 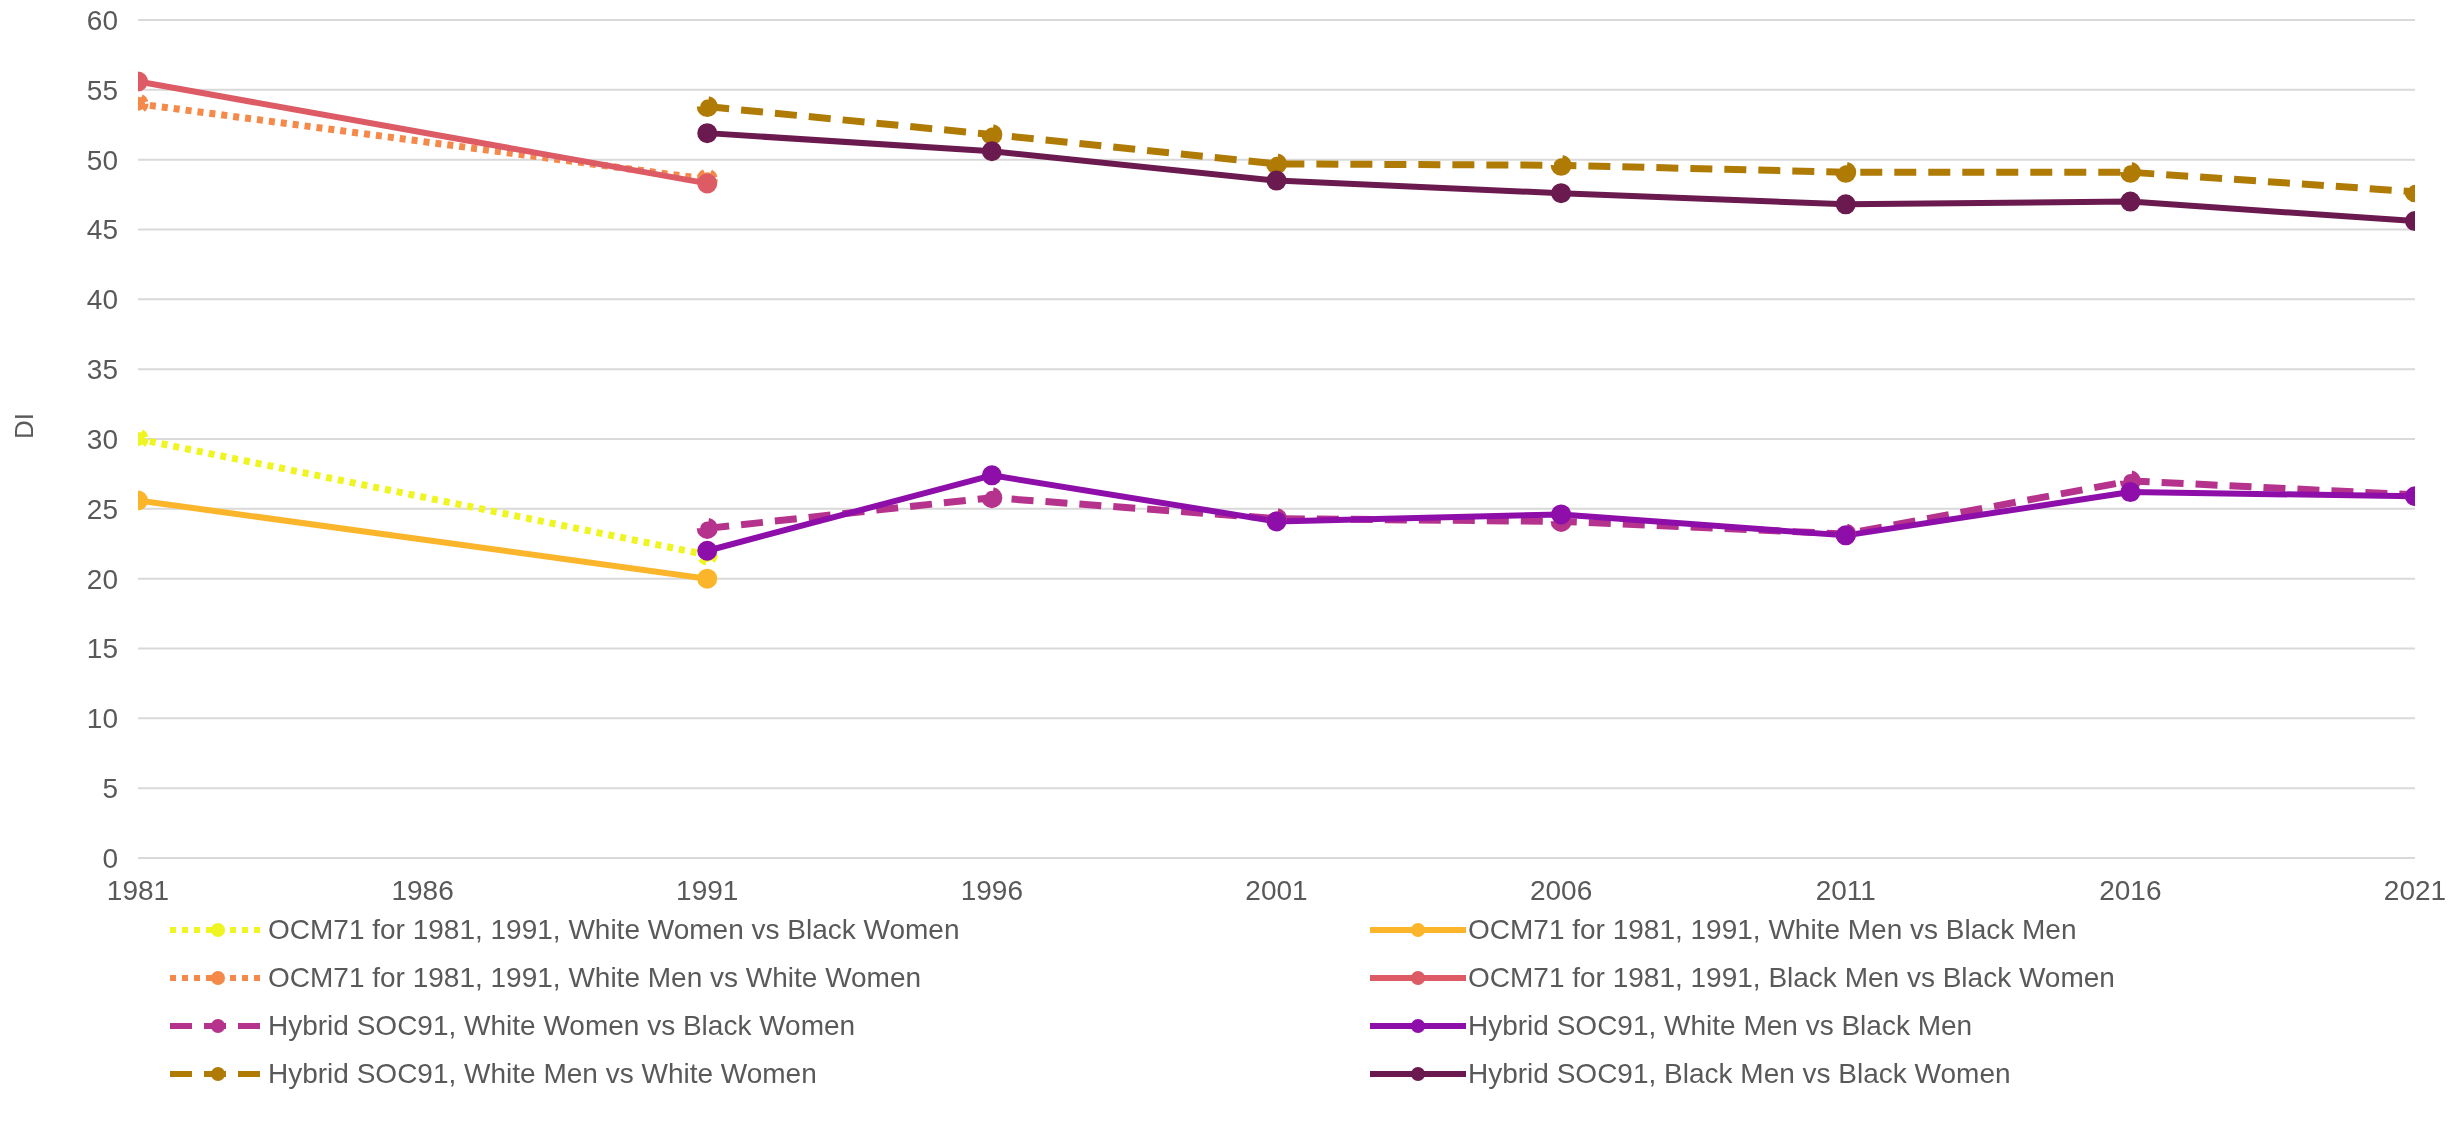 I want to click on x-tick-label: 2021, so click(x=2415, y=890).